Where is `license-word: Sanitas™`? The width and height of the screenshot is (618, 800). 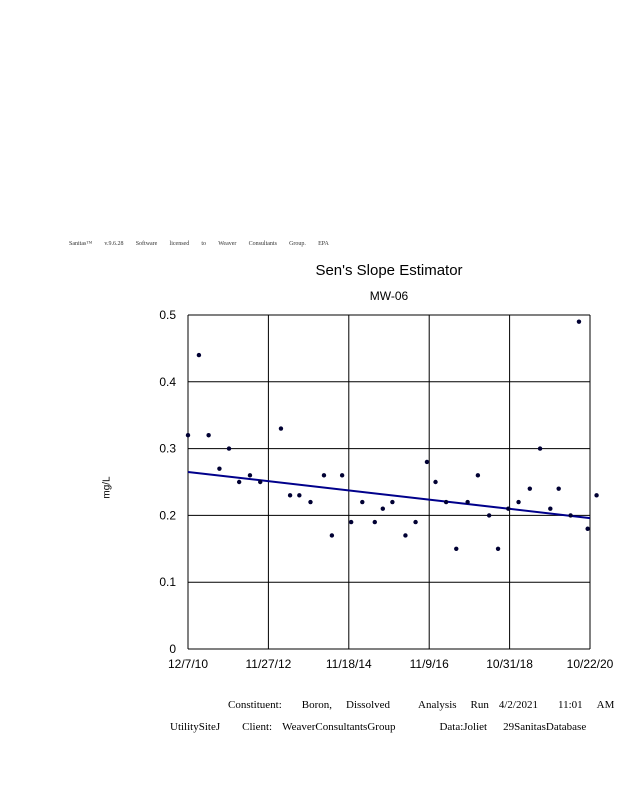
license-word: Sanitas™ is located at coordinates (81, 244).